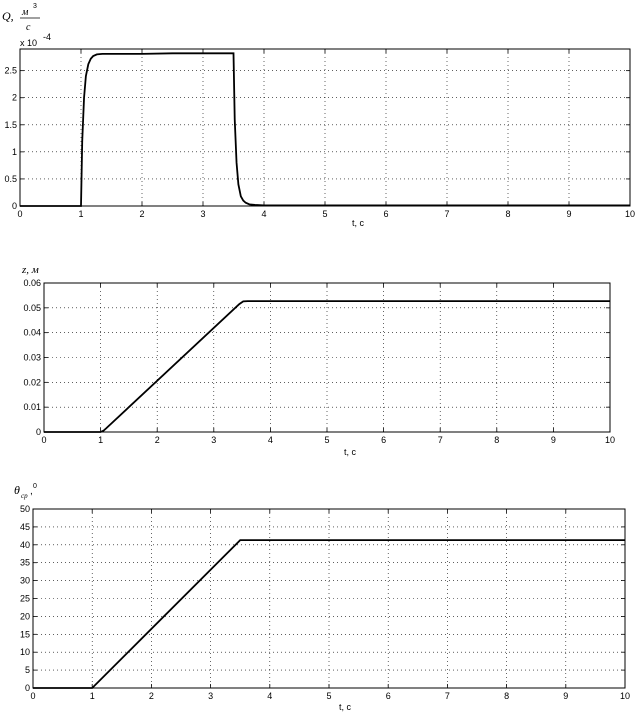  Describe the element at coordinates (345, 707) in the screenshot. I see `x-axis-label-3: t, c` at that location.